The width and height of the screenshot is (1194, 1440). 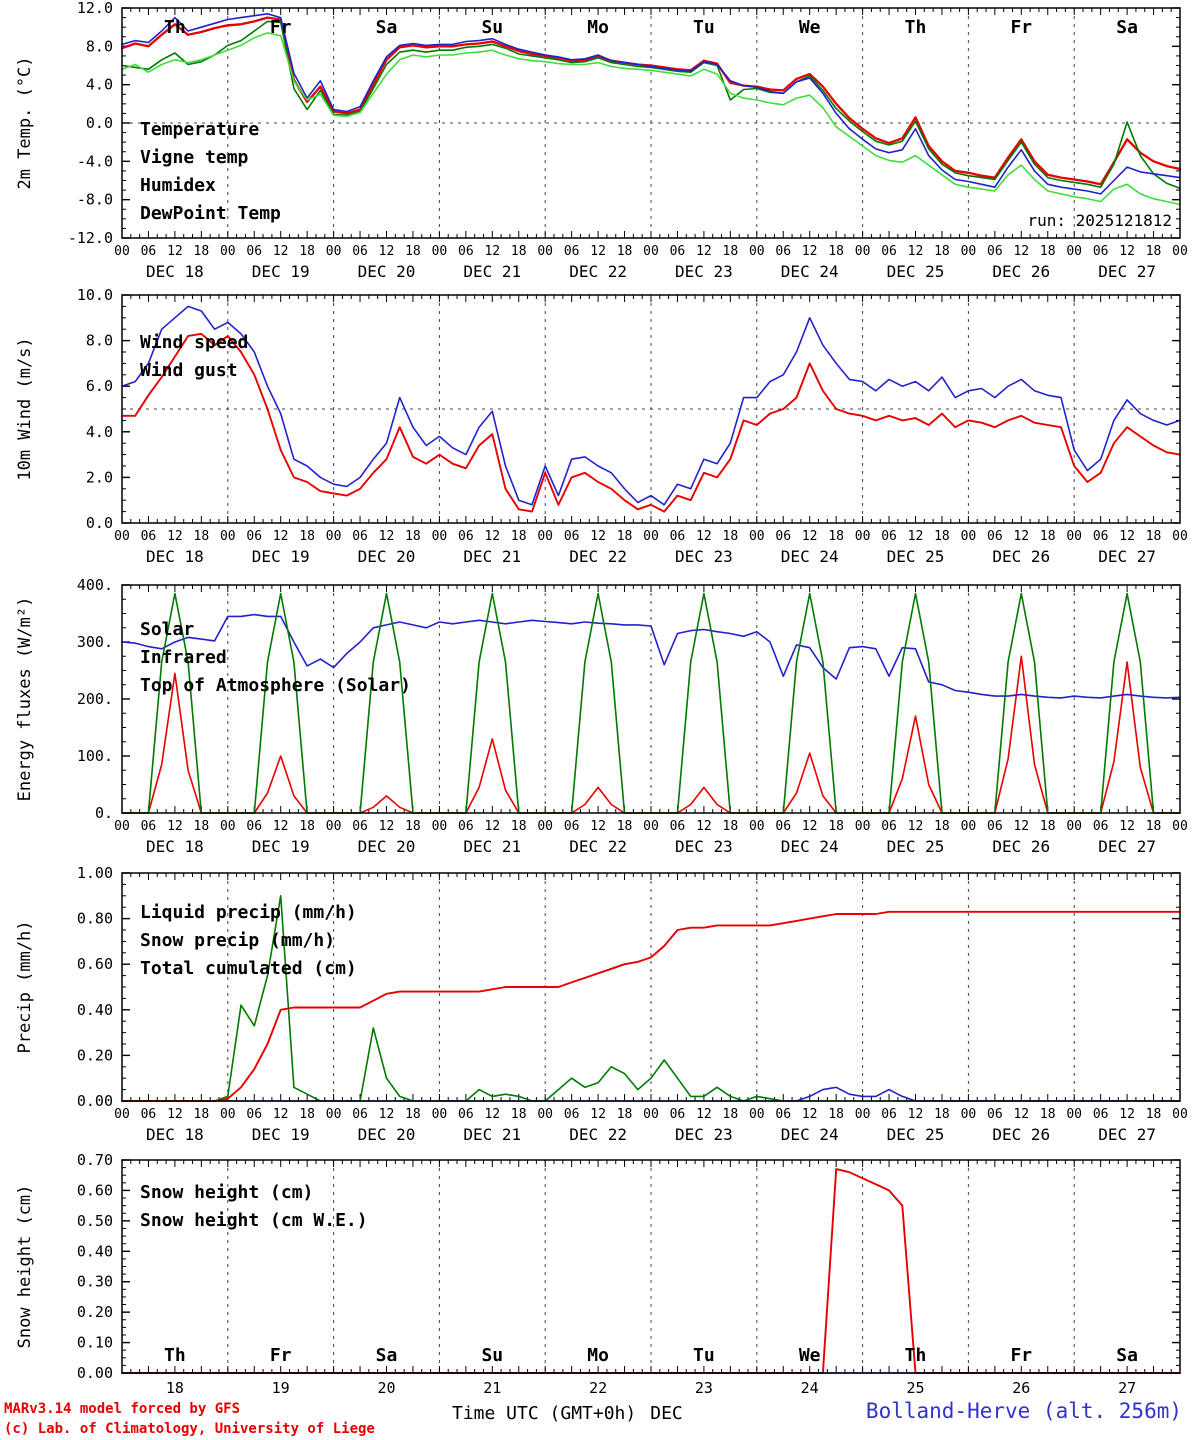 What do you see at coordinates (99, 386) in the screenshot?
I see `svg-text: 6.0` at bounding box center [99, 386].